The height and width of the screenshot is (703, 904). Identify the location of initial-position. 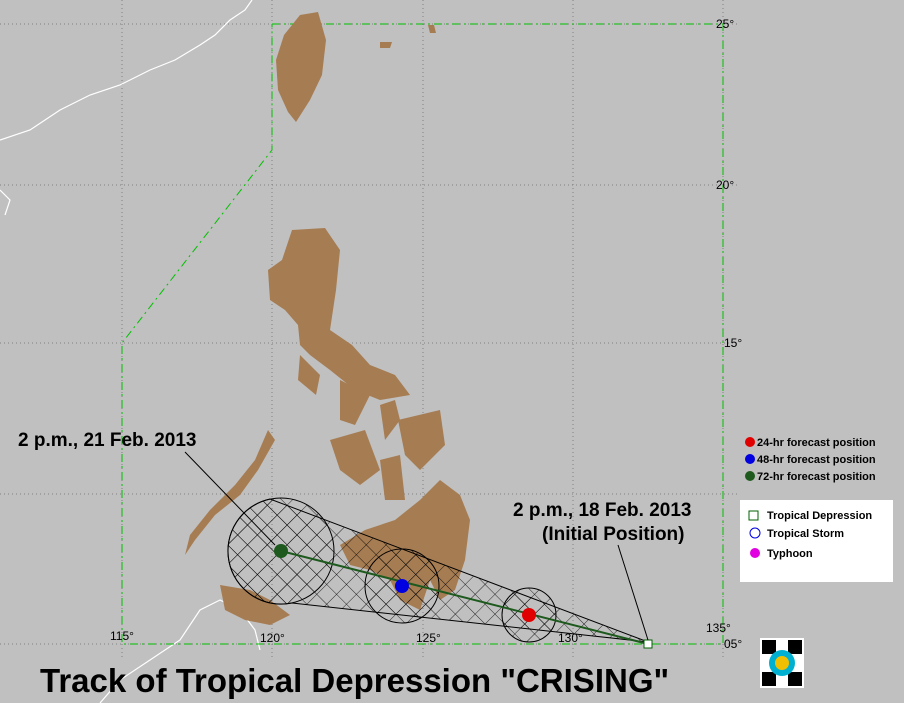
(648, 644).